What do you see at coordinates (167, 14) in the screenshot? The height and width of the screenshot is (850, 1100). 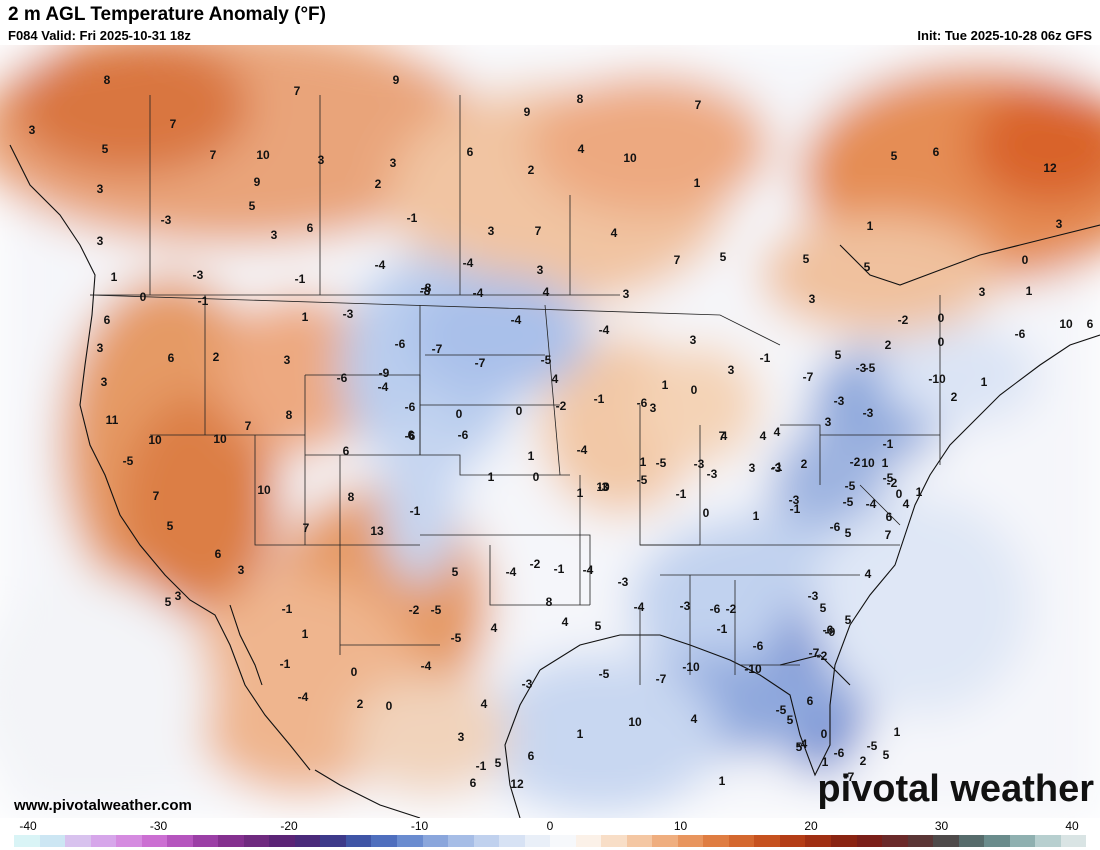 I see `map-title: 2 m AGL Temperature Anomaly (°F)` at bounding box center [167, 14].